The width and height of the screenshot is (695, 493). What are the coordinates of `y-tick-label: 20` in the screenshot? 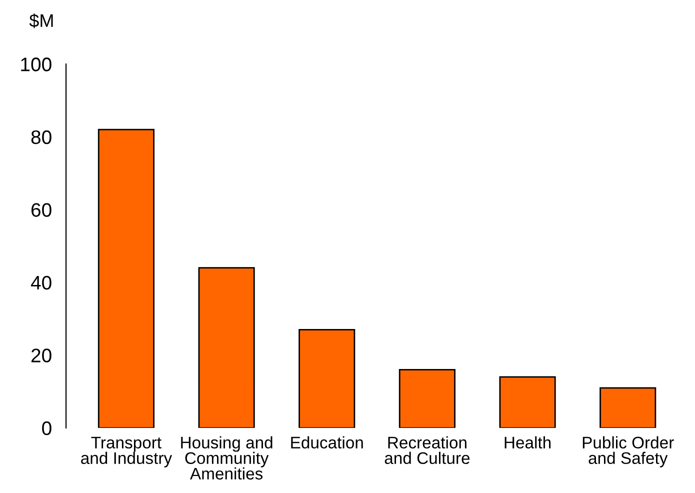 It's located at (41, 355).